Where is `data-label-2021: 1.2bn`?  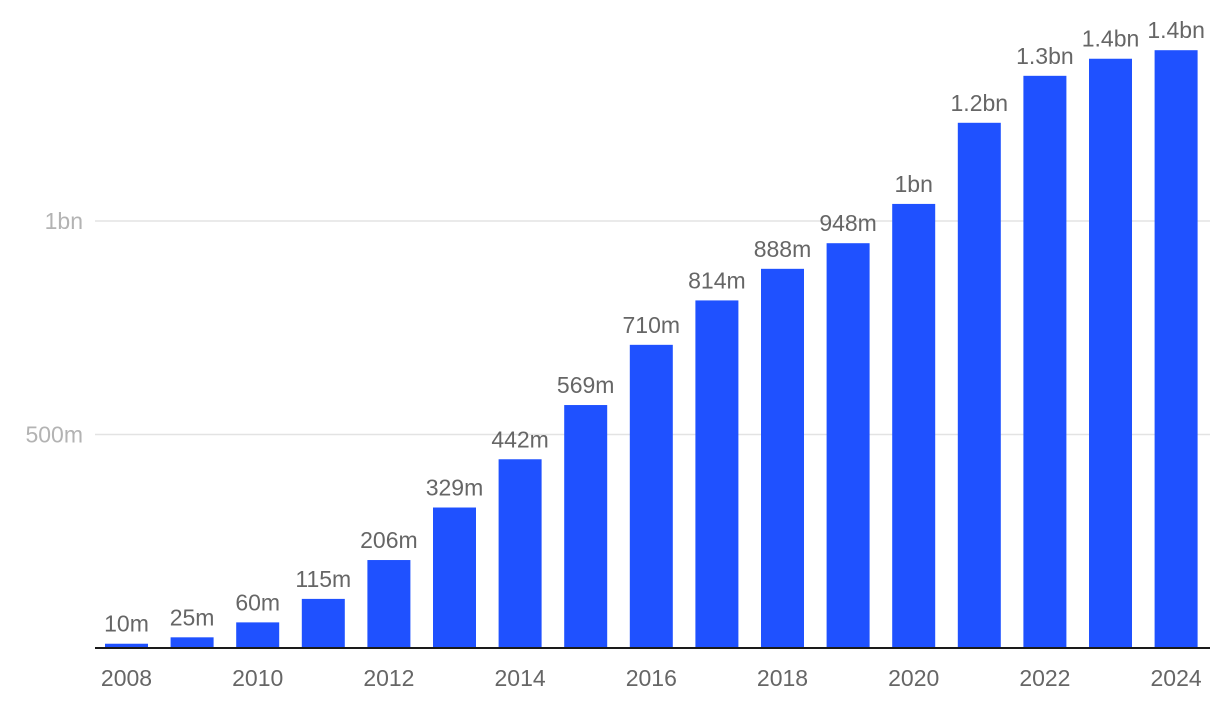 data-label-2021: 1.2bn is located at coordinates (980, 103).